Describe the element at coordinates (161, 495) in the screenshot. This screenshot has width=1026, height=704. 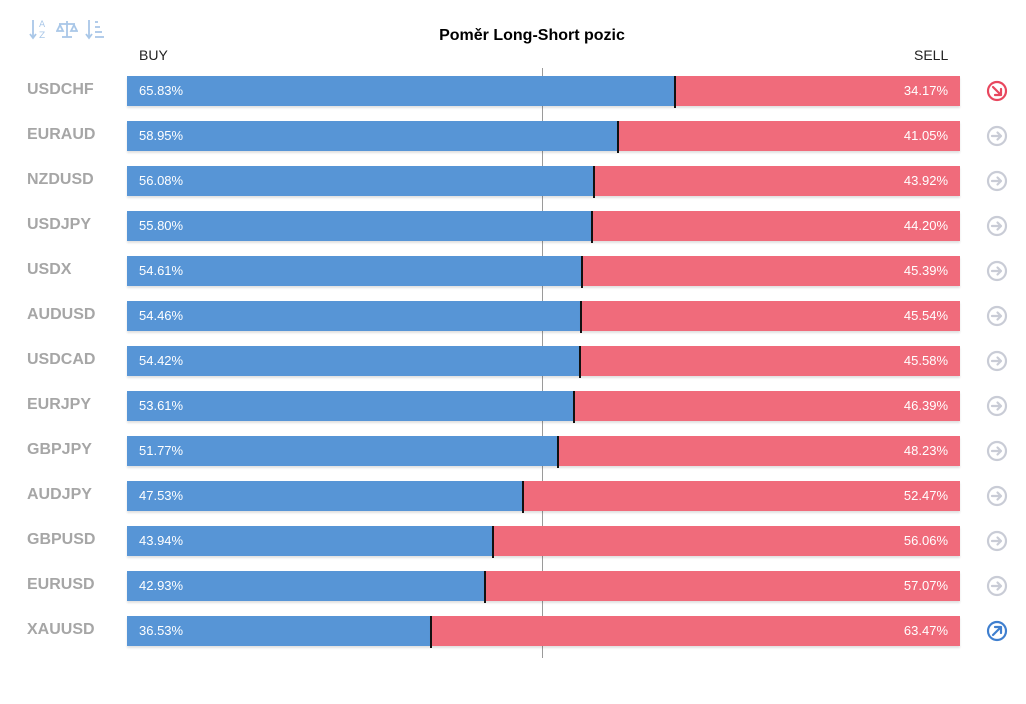
I see `buy-percent-label: 47.53%` at that location.